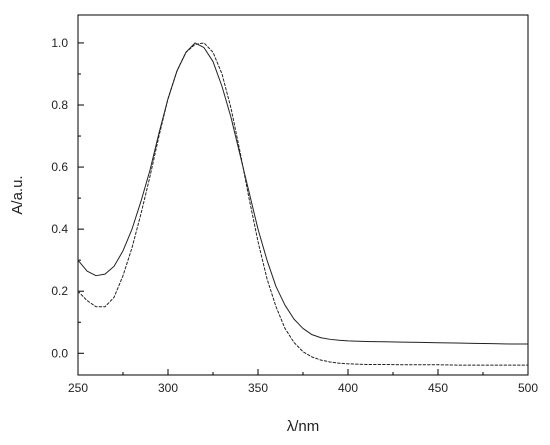 This screenshot has width=550, height=445. What do you see at coordinates (59, 291) in the screenshot?
I see `y-tick-label: 0.2` at bounding box center [59, 291].